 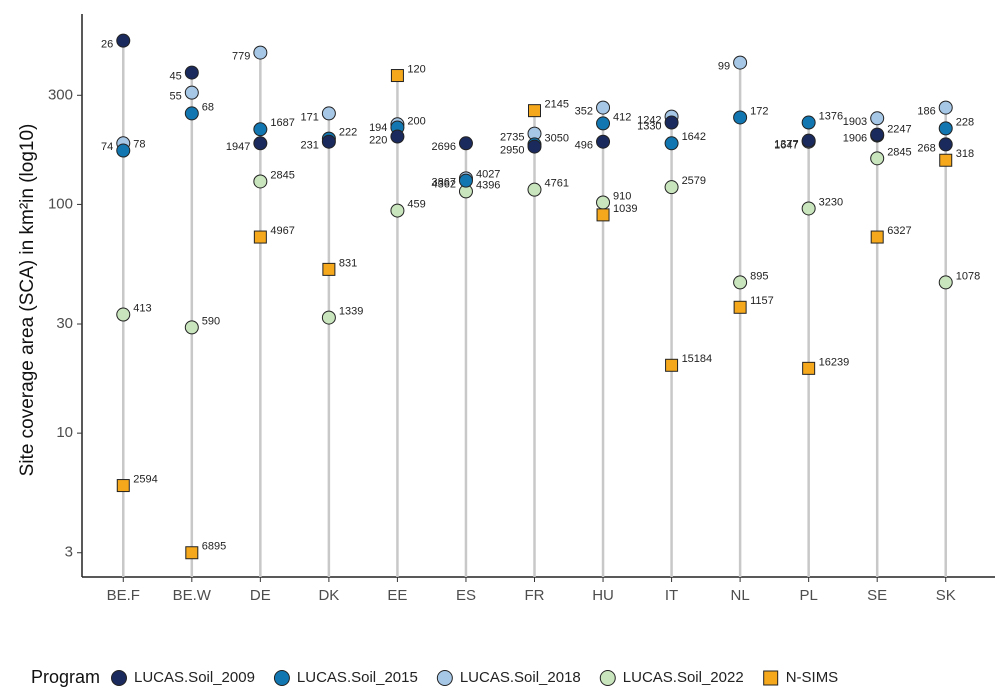 What do you see at coordinates (211, 321) in the screenshot?
I see `data-label: 590` at bounding box center [211, 321].